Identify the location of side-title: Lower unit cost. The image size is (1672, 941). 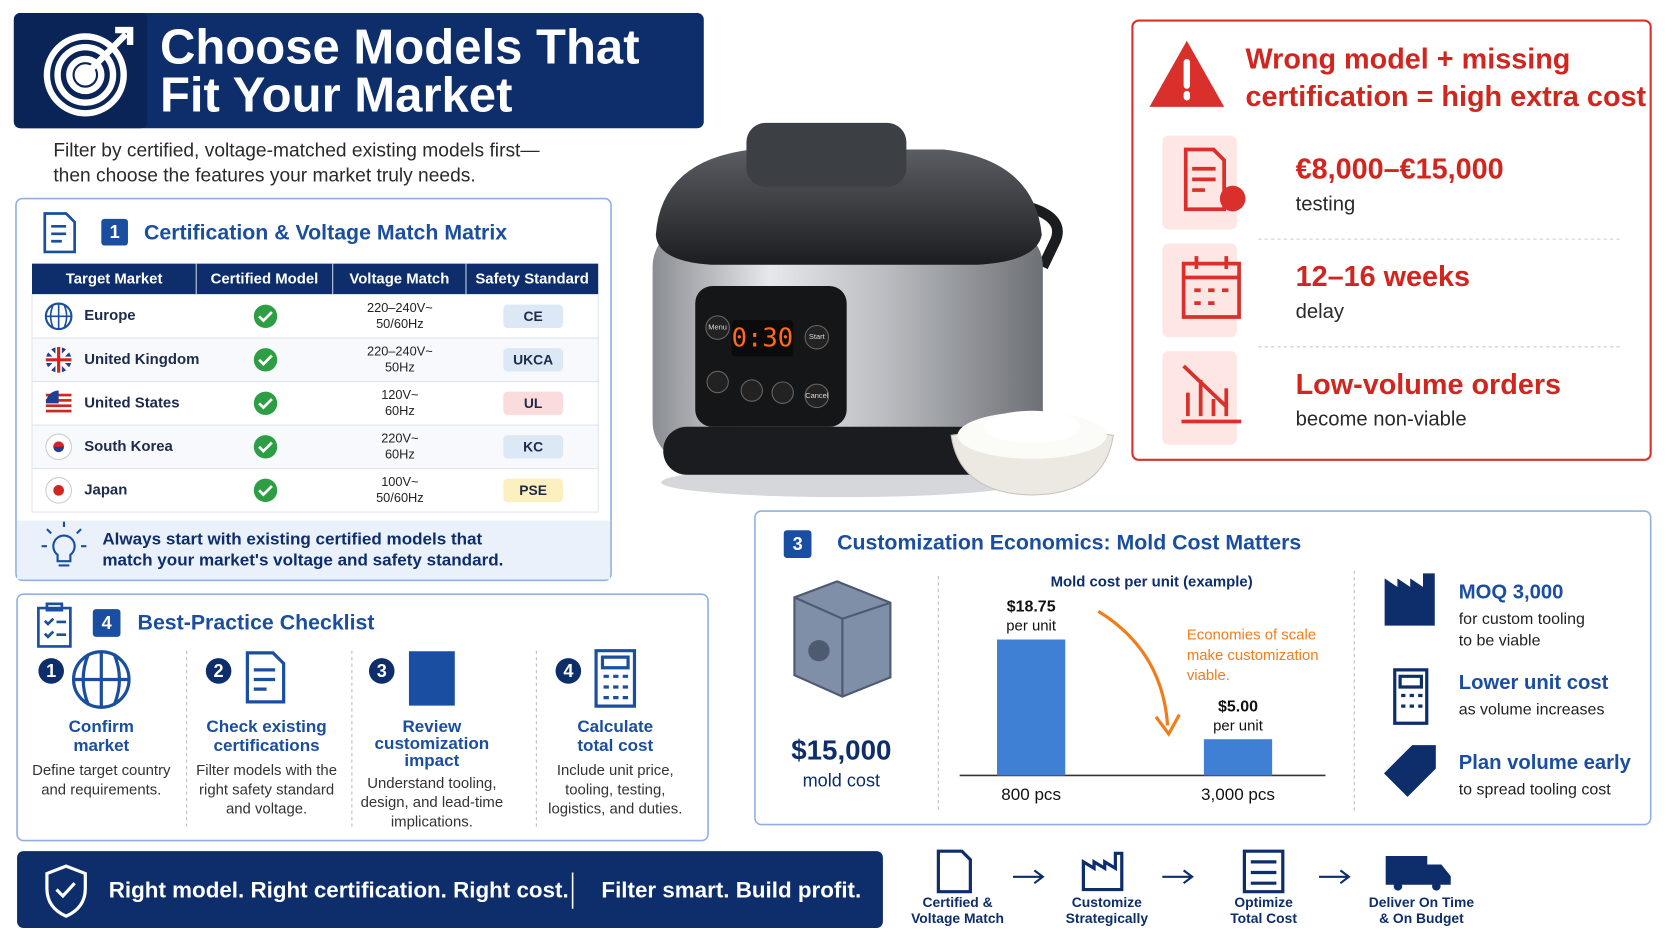
(1534, 683).